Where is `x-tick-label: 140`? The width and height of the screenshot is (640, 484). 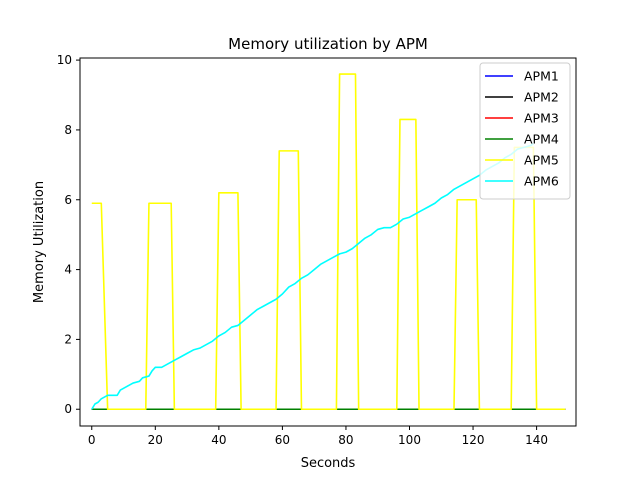 x-tick-label: 140 is located at coordinates (536, 440).